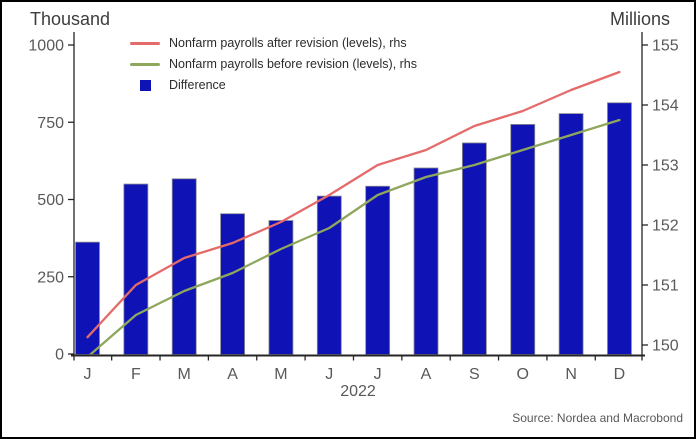 Image resolution: width=696 pixels, height=439 pixels. Describe the element at coordinates (329, 374) in the screenshot. I see `month-label-5: J` at that location.